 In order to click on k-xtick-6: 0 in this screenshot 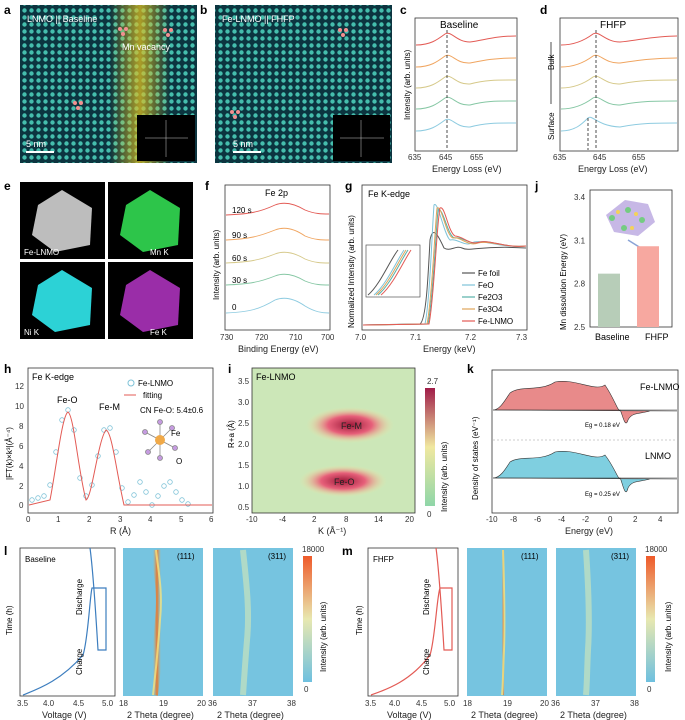, I will do `click(610, 519)`.